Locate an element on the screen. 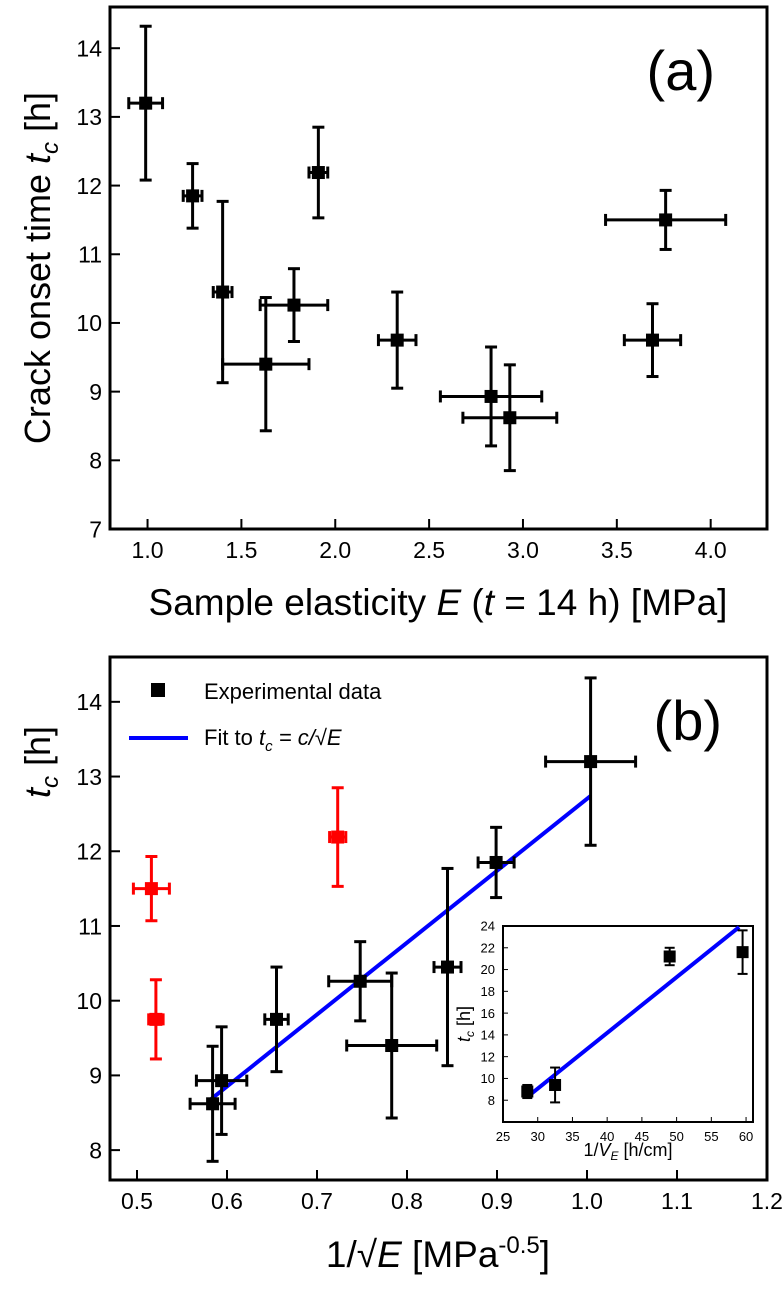 This screenshot has width=783, height=1291. inset-x-axis-label: 1/VE [h/cm] is located at coordinates (627, 1151).